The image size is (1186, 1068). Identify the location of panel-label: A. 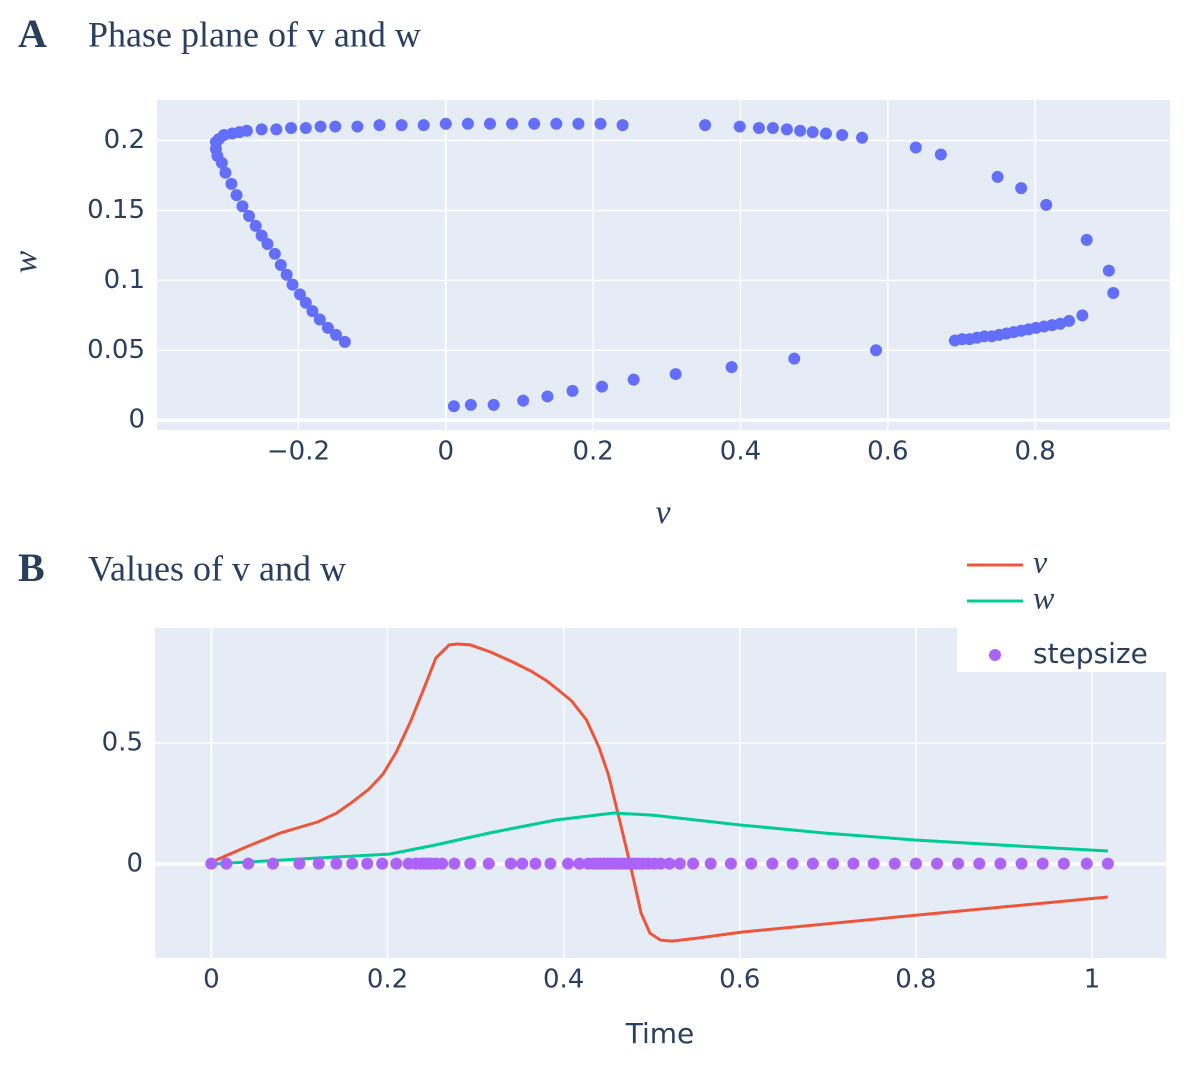
(32, 33).